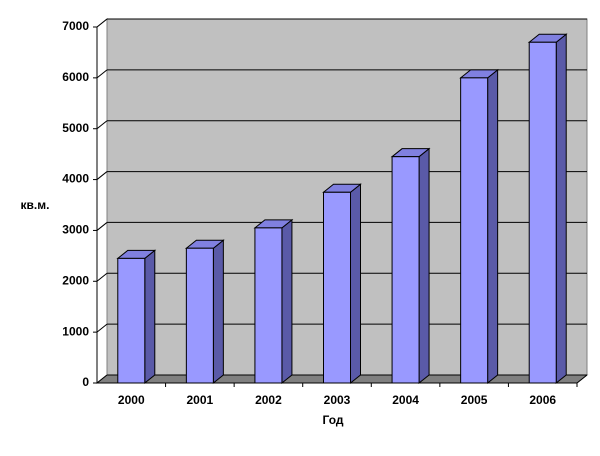 Image resolution: width=600 pixels, height=456 pixels. I want to click on y-tick-label: 3000, so click(75, 230).